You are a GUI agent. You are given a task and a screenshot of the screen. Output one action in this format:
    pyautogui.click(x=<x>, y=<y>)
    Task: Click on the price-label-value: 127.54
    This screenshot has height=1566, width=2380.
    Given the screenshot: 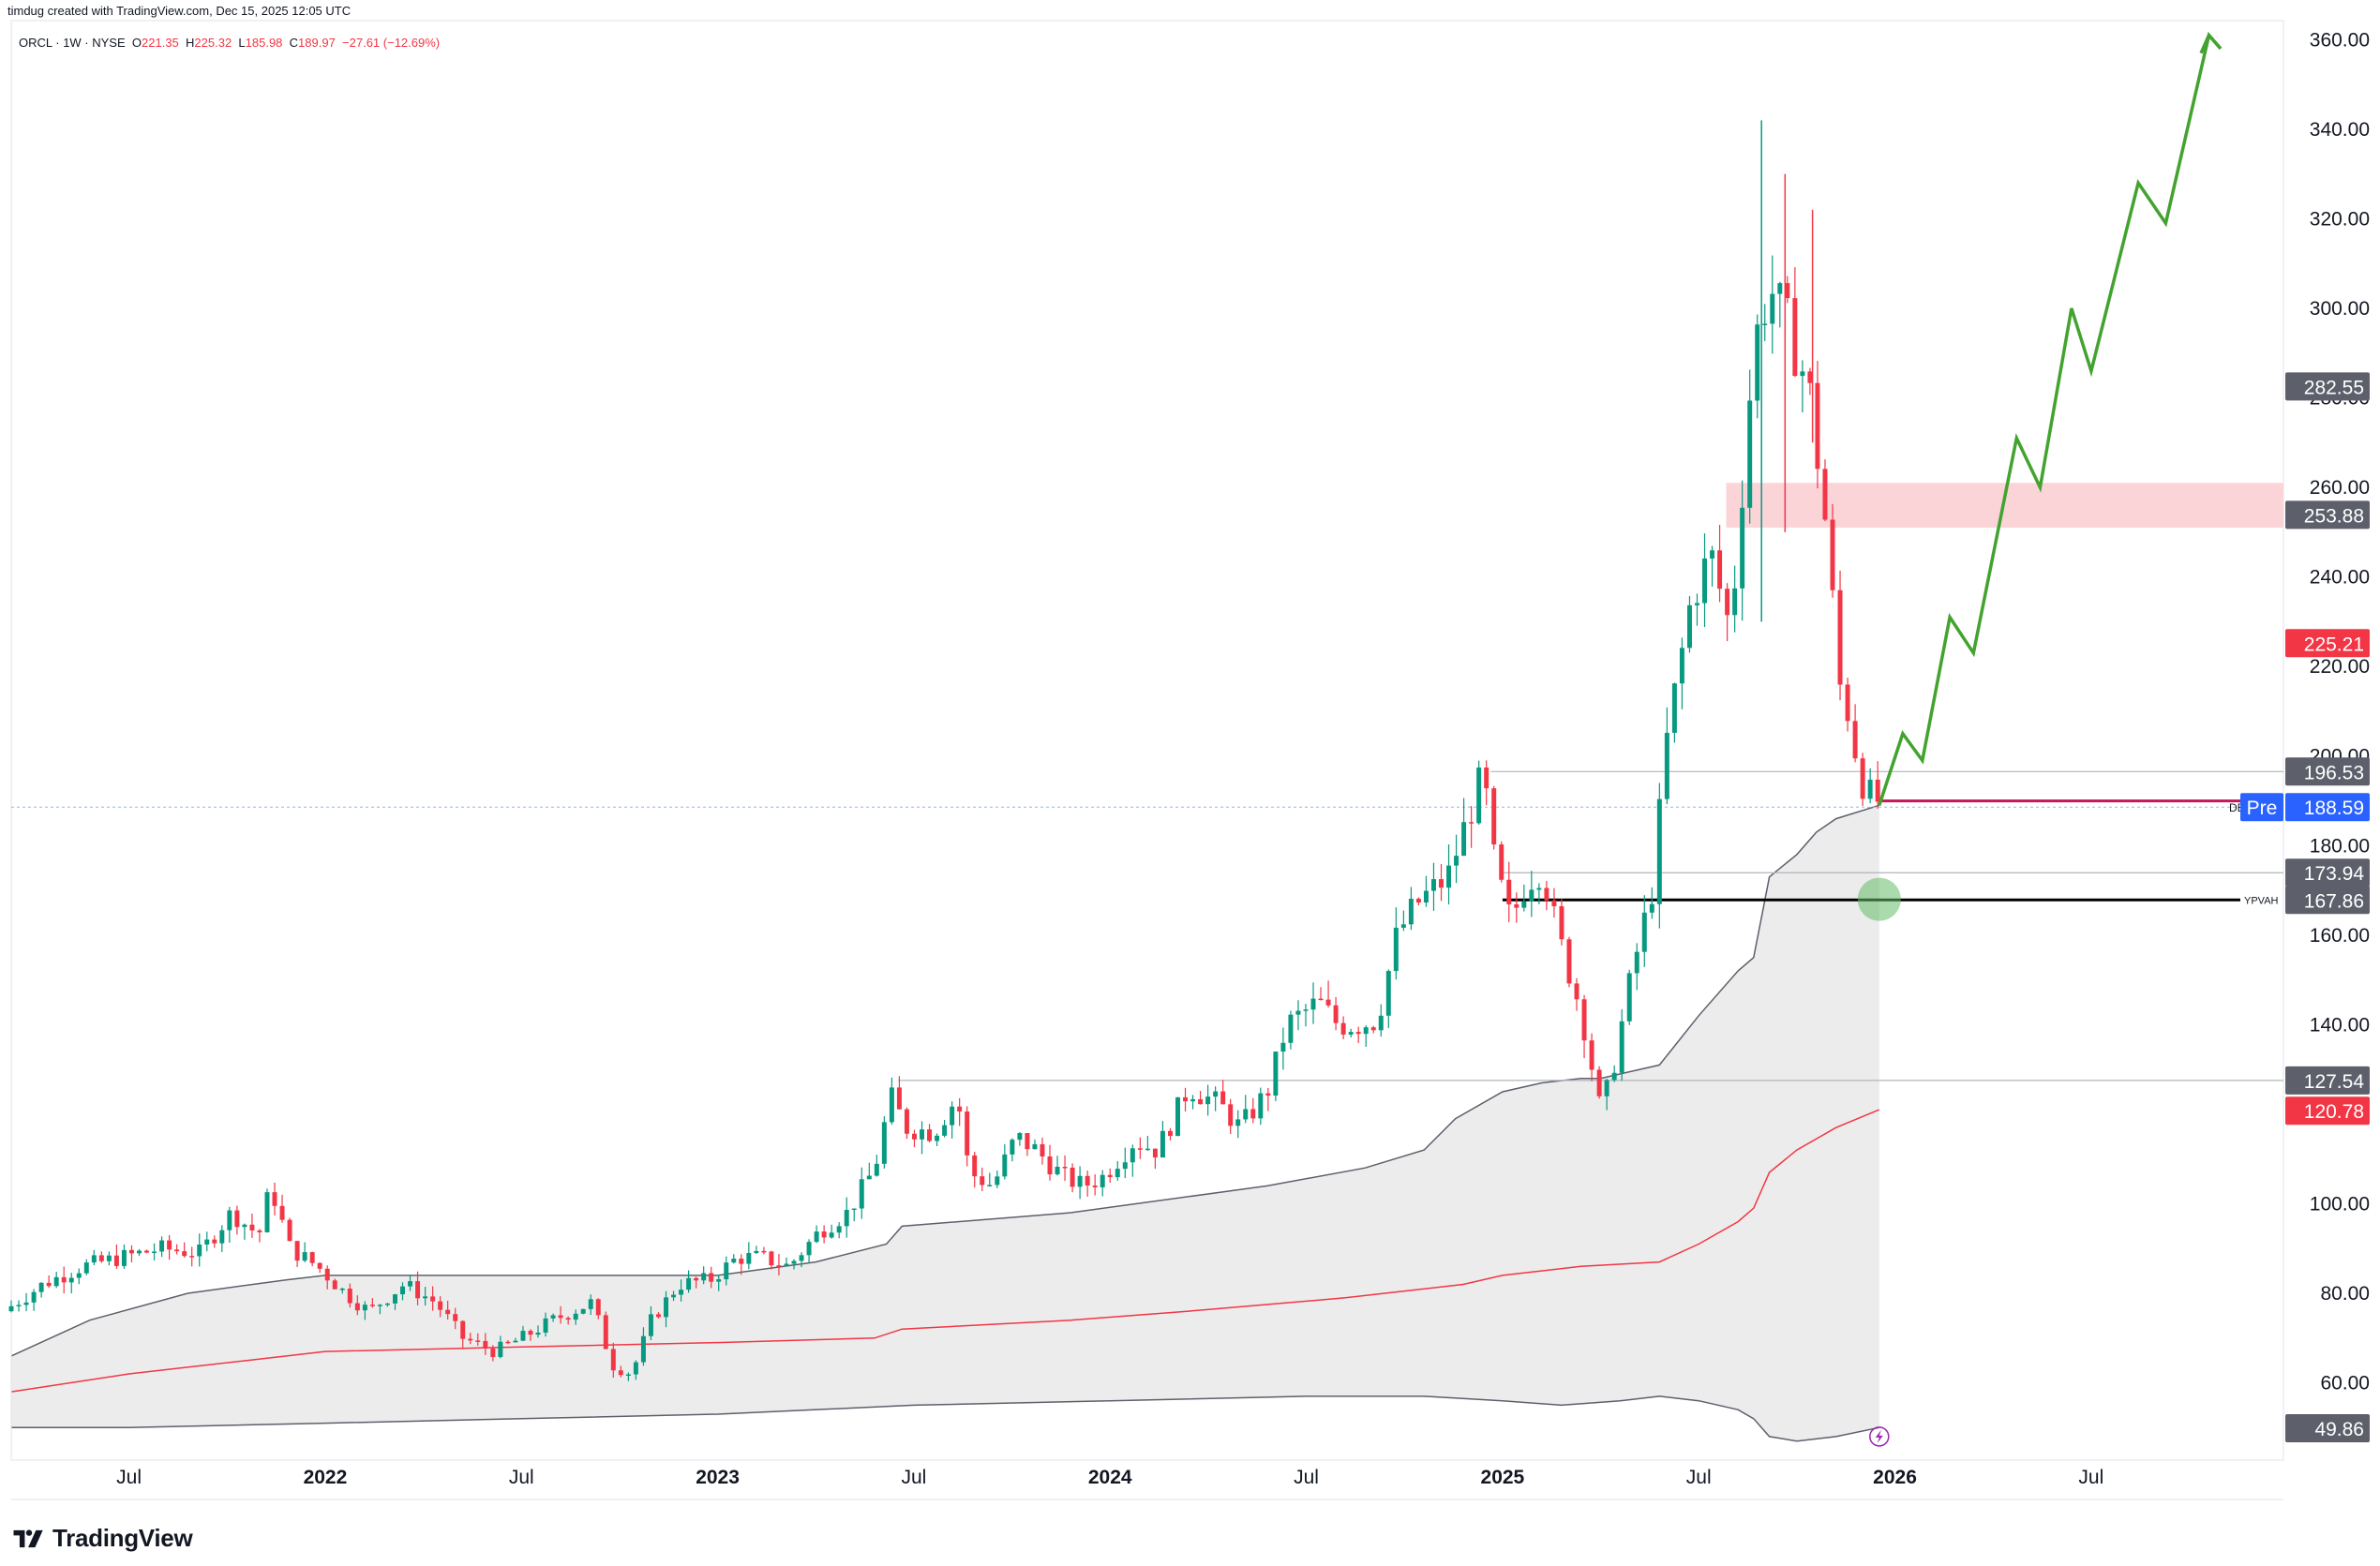 What is the action you would take?
    pyautogui.click(x=2334, y=1082)
    